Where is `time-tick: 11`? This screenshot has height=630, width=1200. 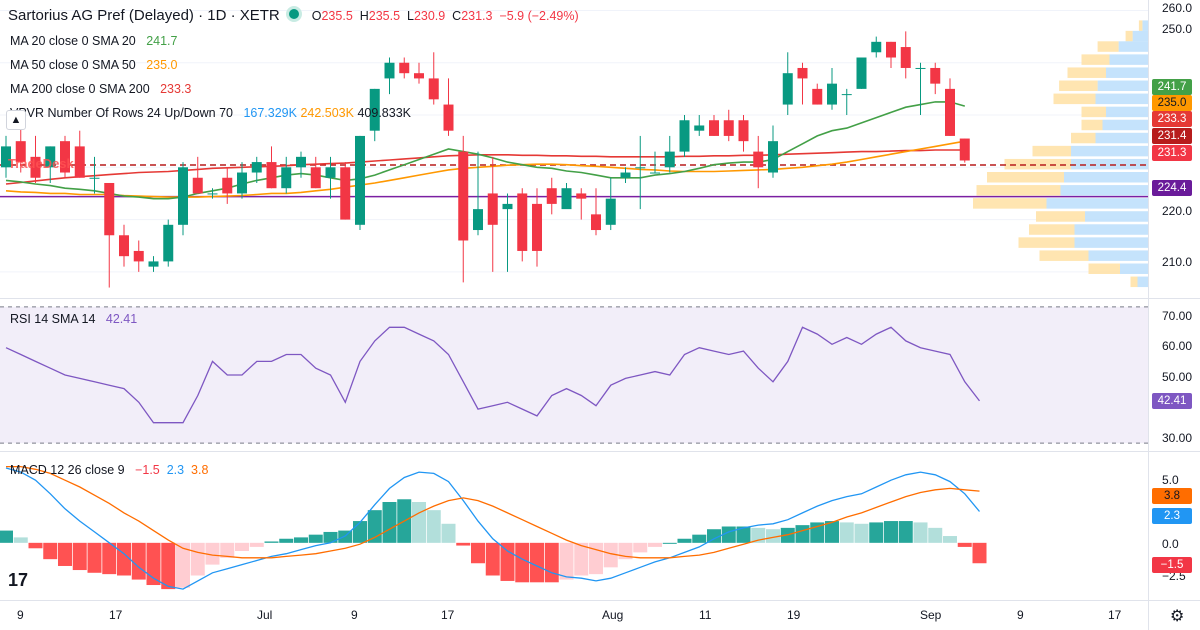 time-tick: 11 is located at coordinates (705, 615).